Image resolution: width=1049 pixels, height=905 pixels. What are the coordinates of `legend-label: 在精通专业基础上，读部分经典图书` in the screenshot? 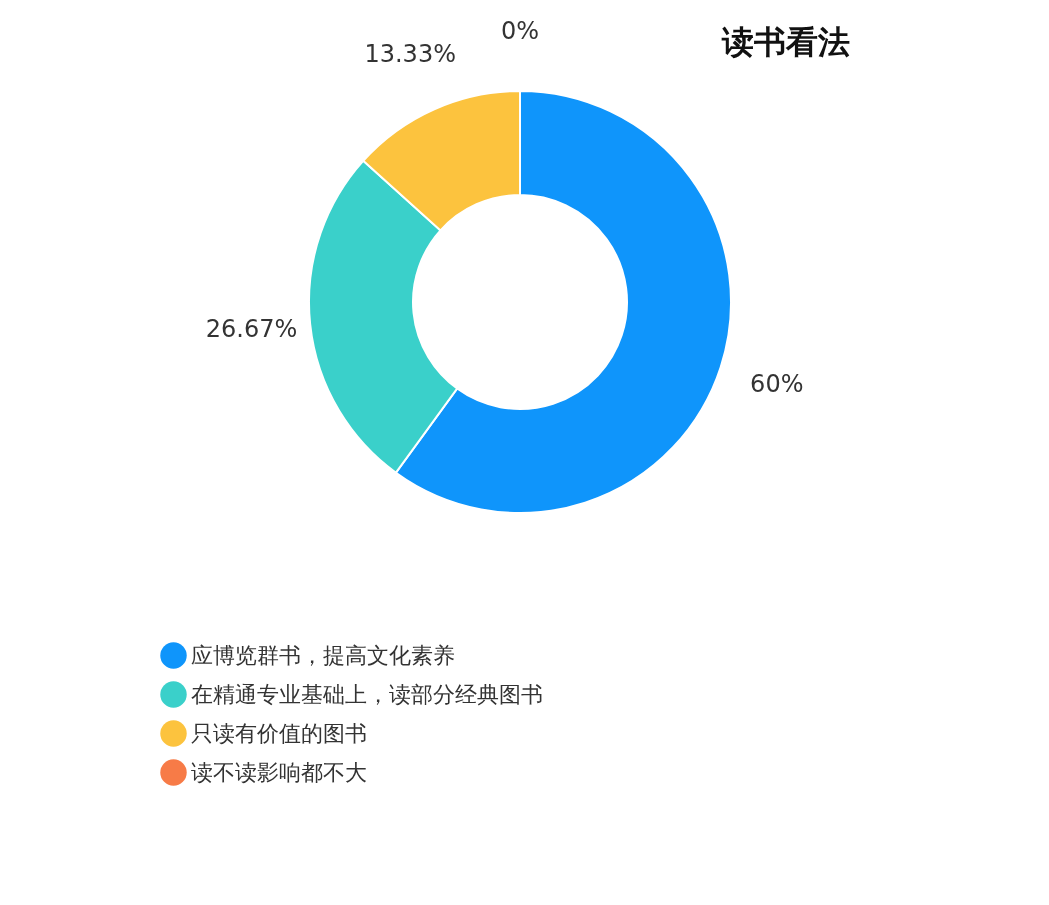 It's located at (367, 694).